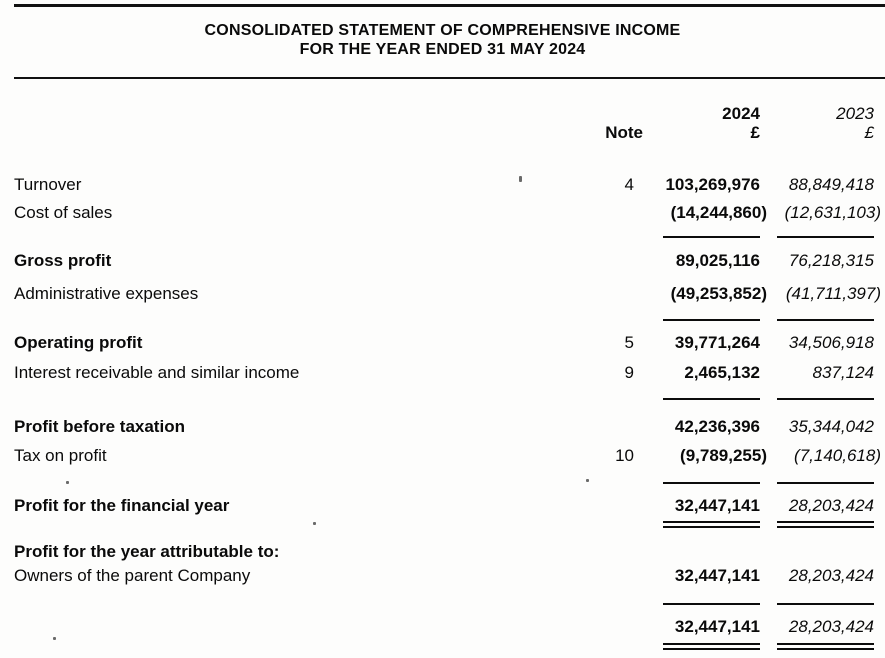  I want to click on profit-before-taxation-2024: 42,236,396, so click(717, 426).